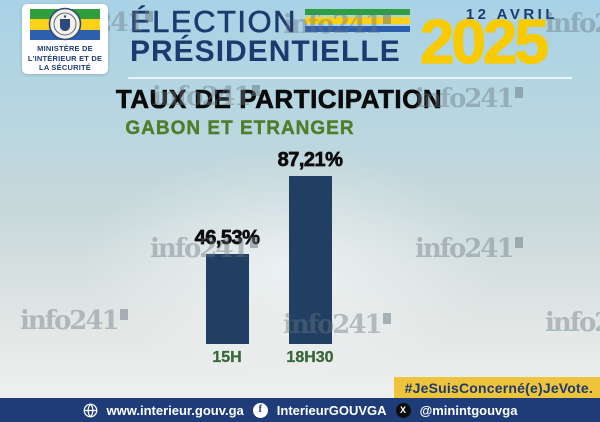  Describe the element at coordinates (90, 410) in the screenshot. I see `globe-icon` at that location.